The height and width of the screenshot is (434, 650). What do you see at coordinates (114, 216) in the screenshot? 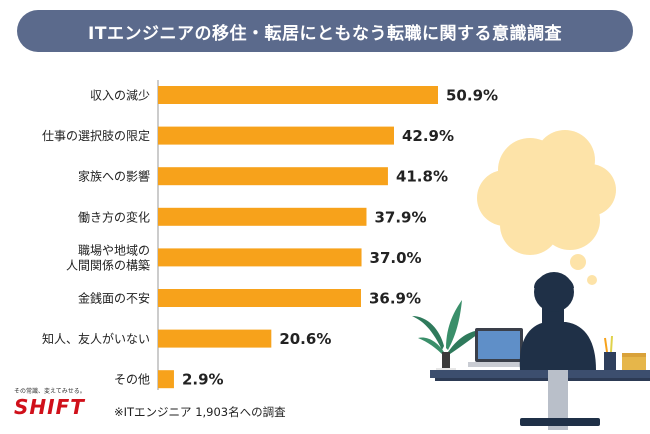
I see `category-label: 働き方の変化` at bounding box center [114, 216].